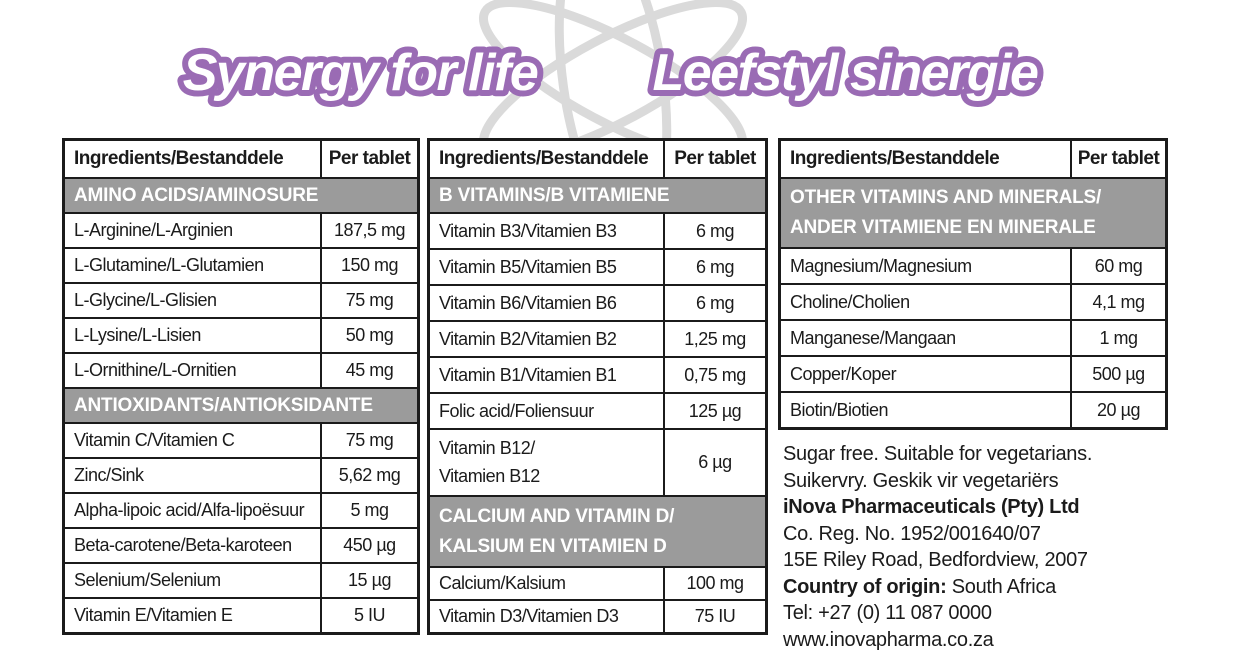  I want to click on table-row: Calcium/Kalsium 100 mg, so click(597, 582).